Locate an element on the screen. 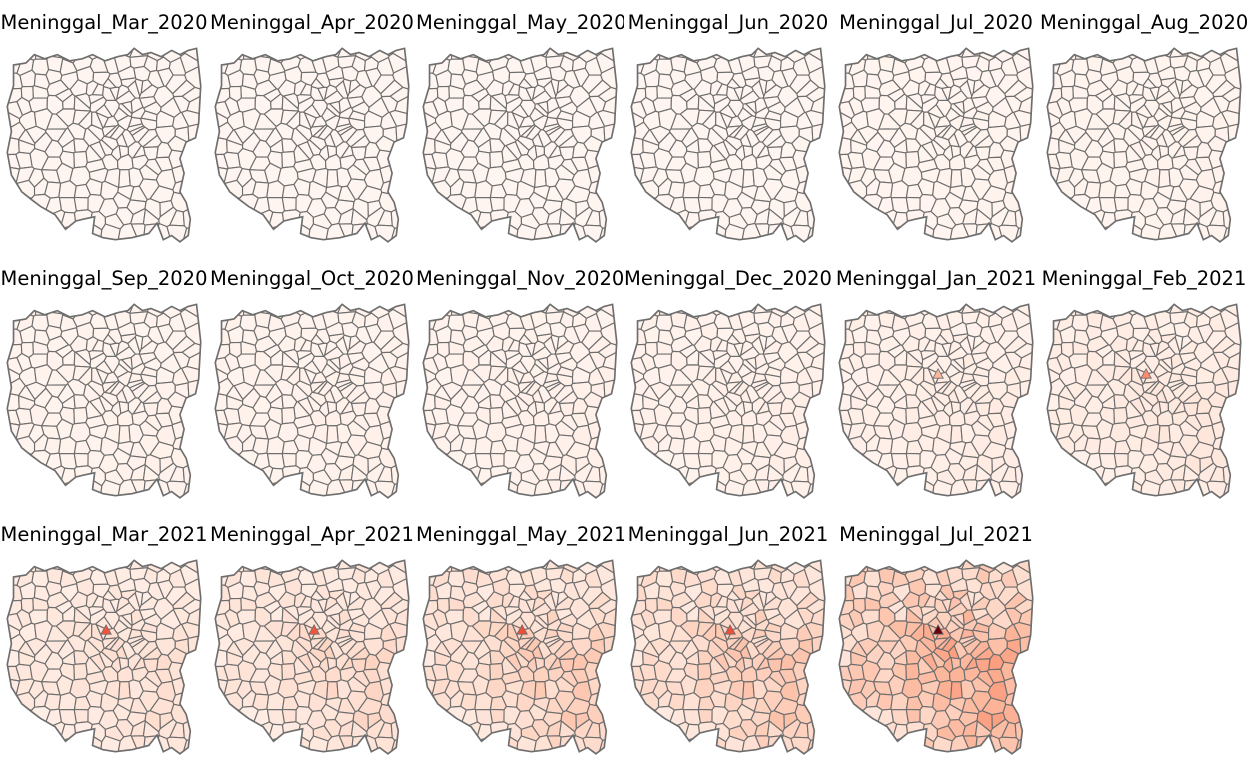 This screenshot has height=768, width=1248. map-panel: Meninggal_Apr_2020 is located at coordinates (312, 128).